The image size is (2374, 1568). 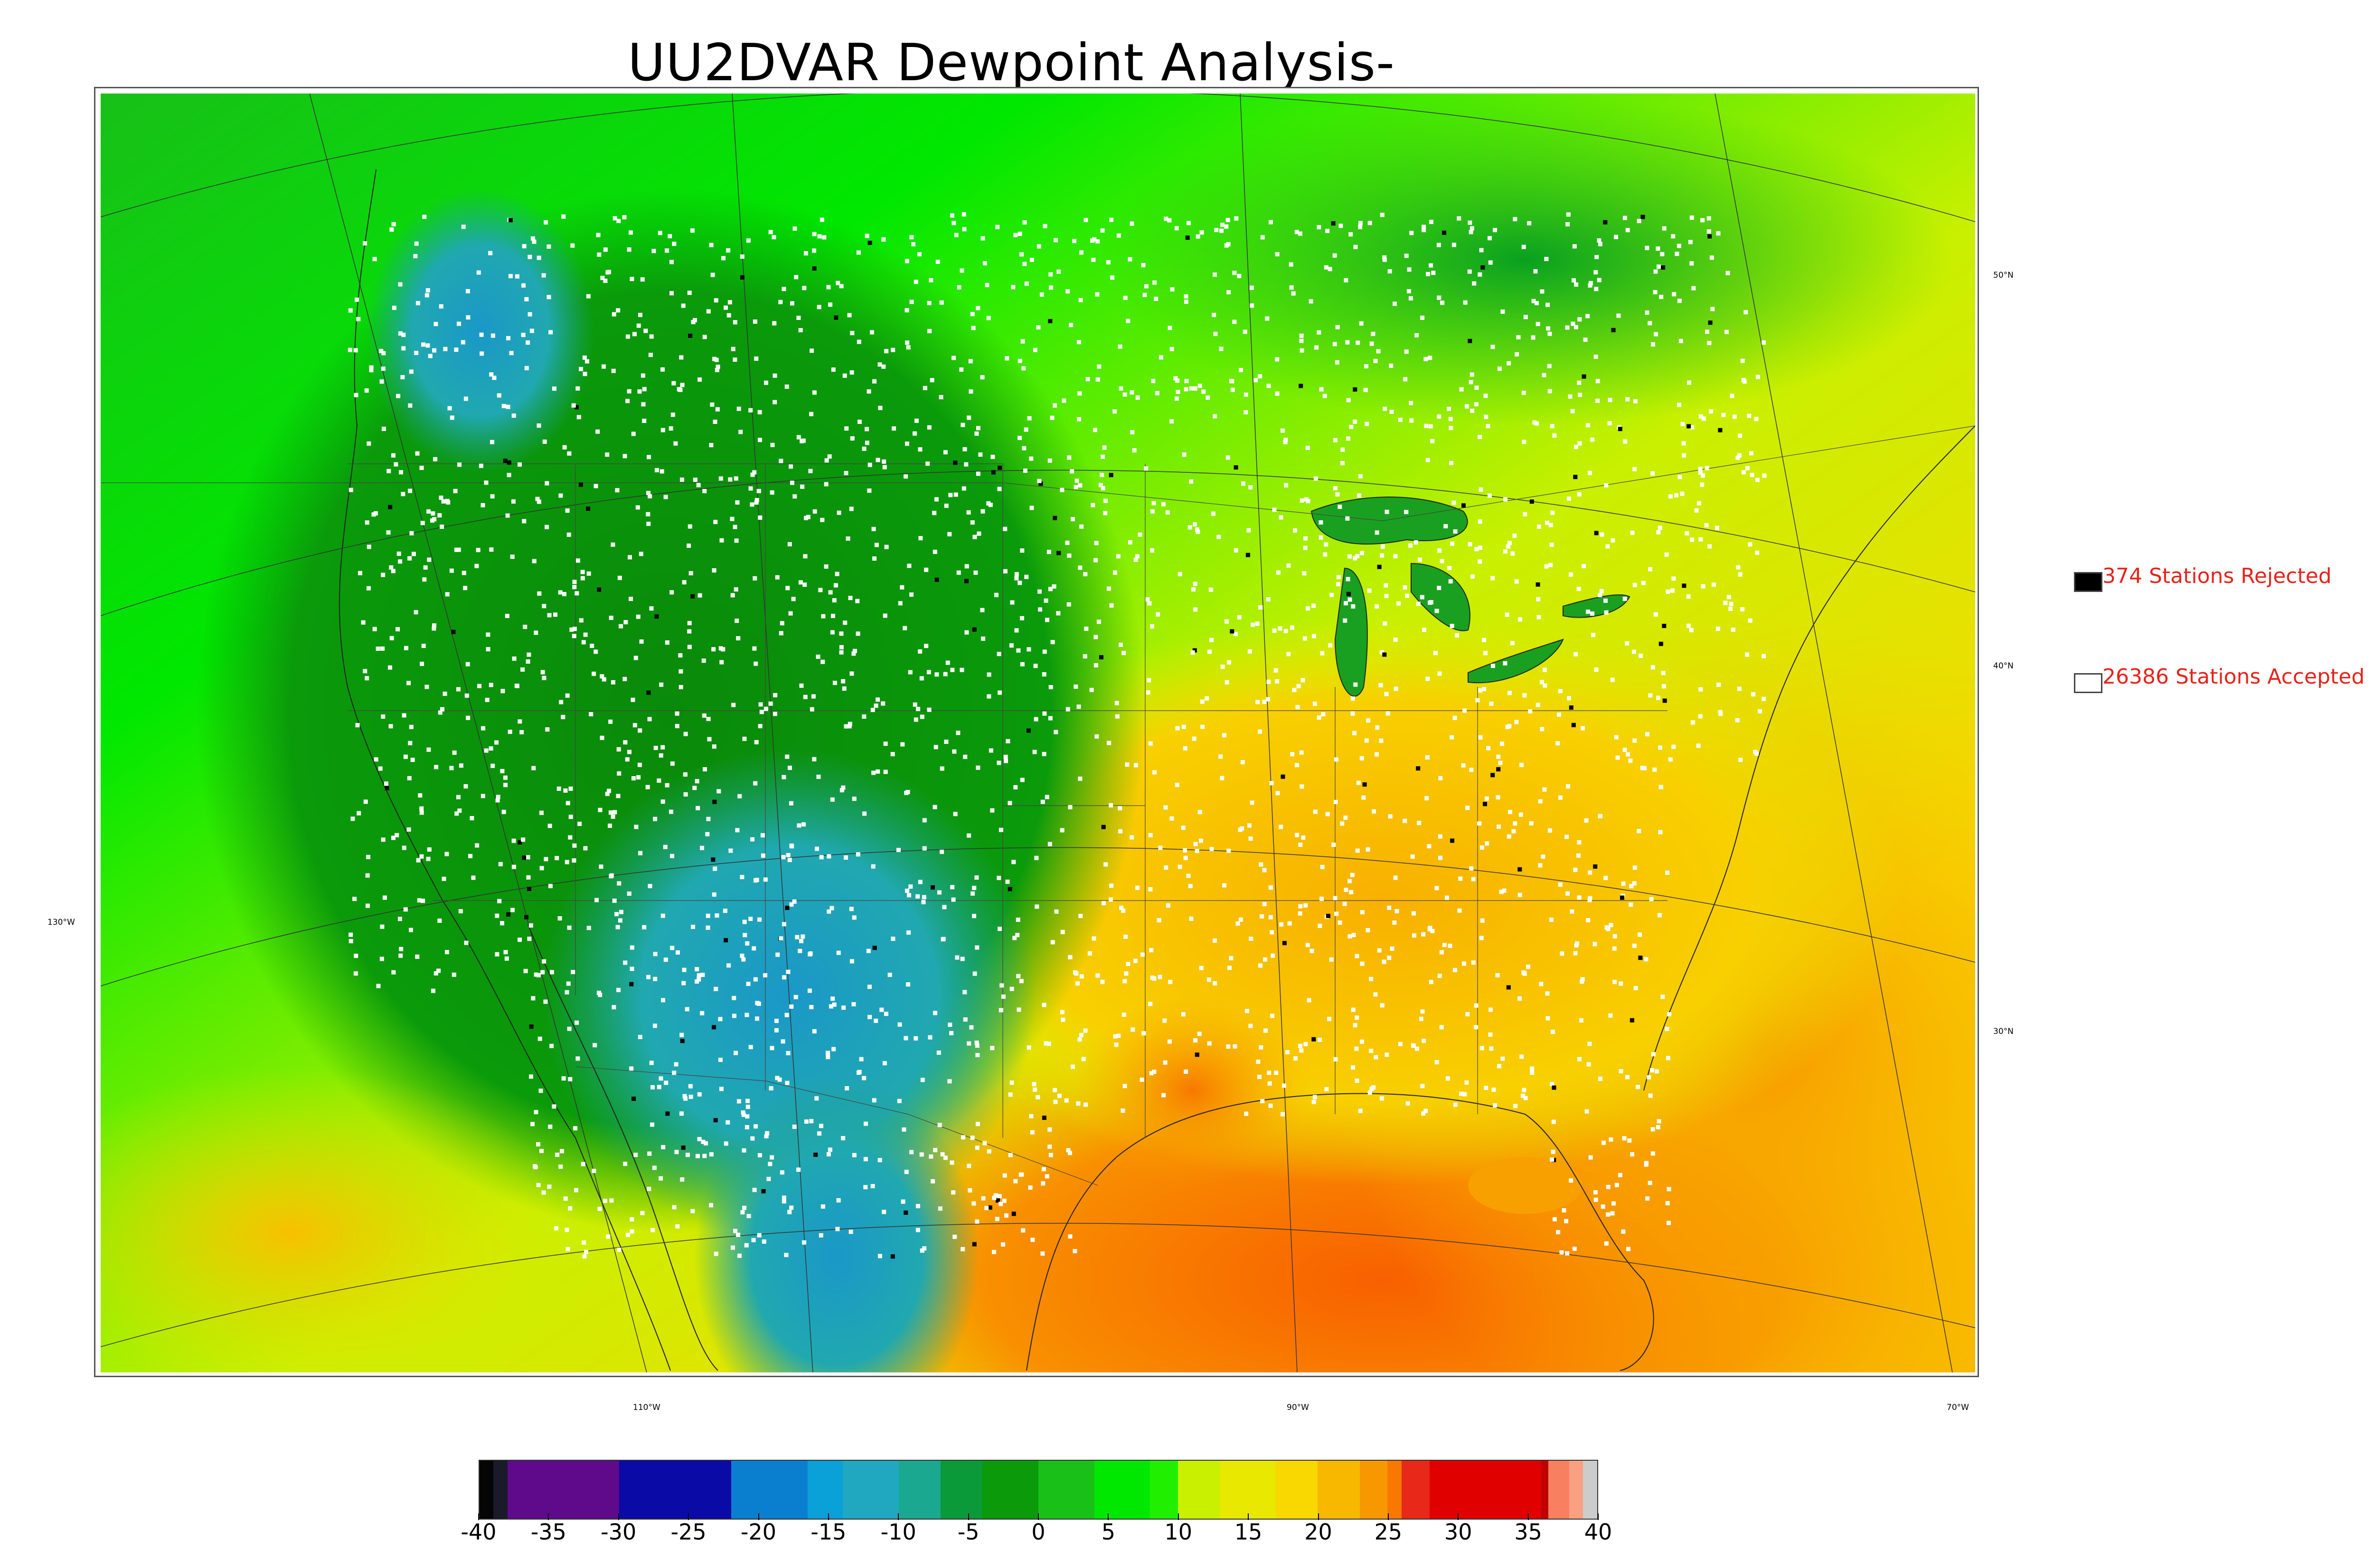 I want to click on colorbar-tick, so click(x=478, y=1517).